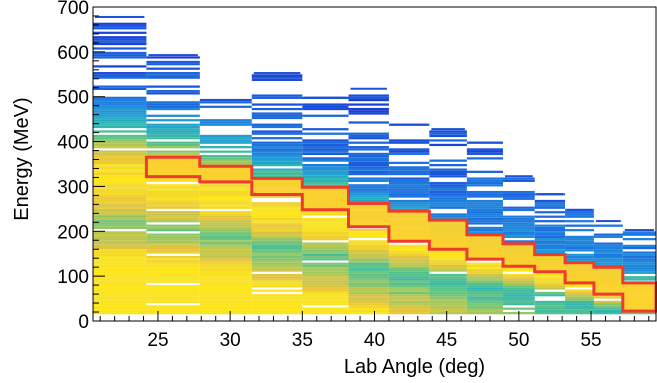 The image size is (657, 383). I want to click on y-axis-label: Energy (MeV), so click(22, 158).